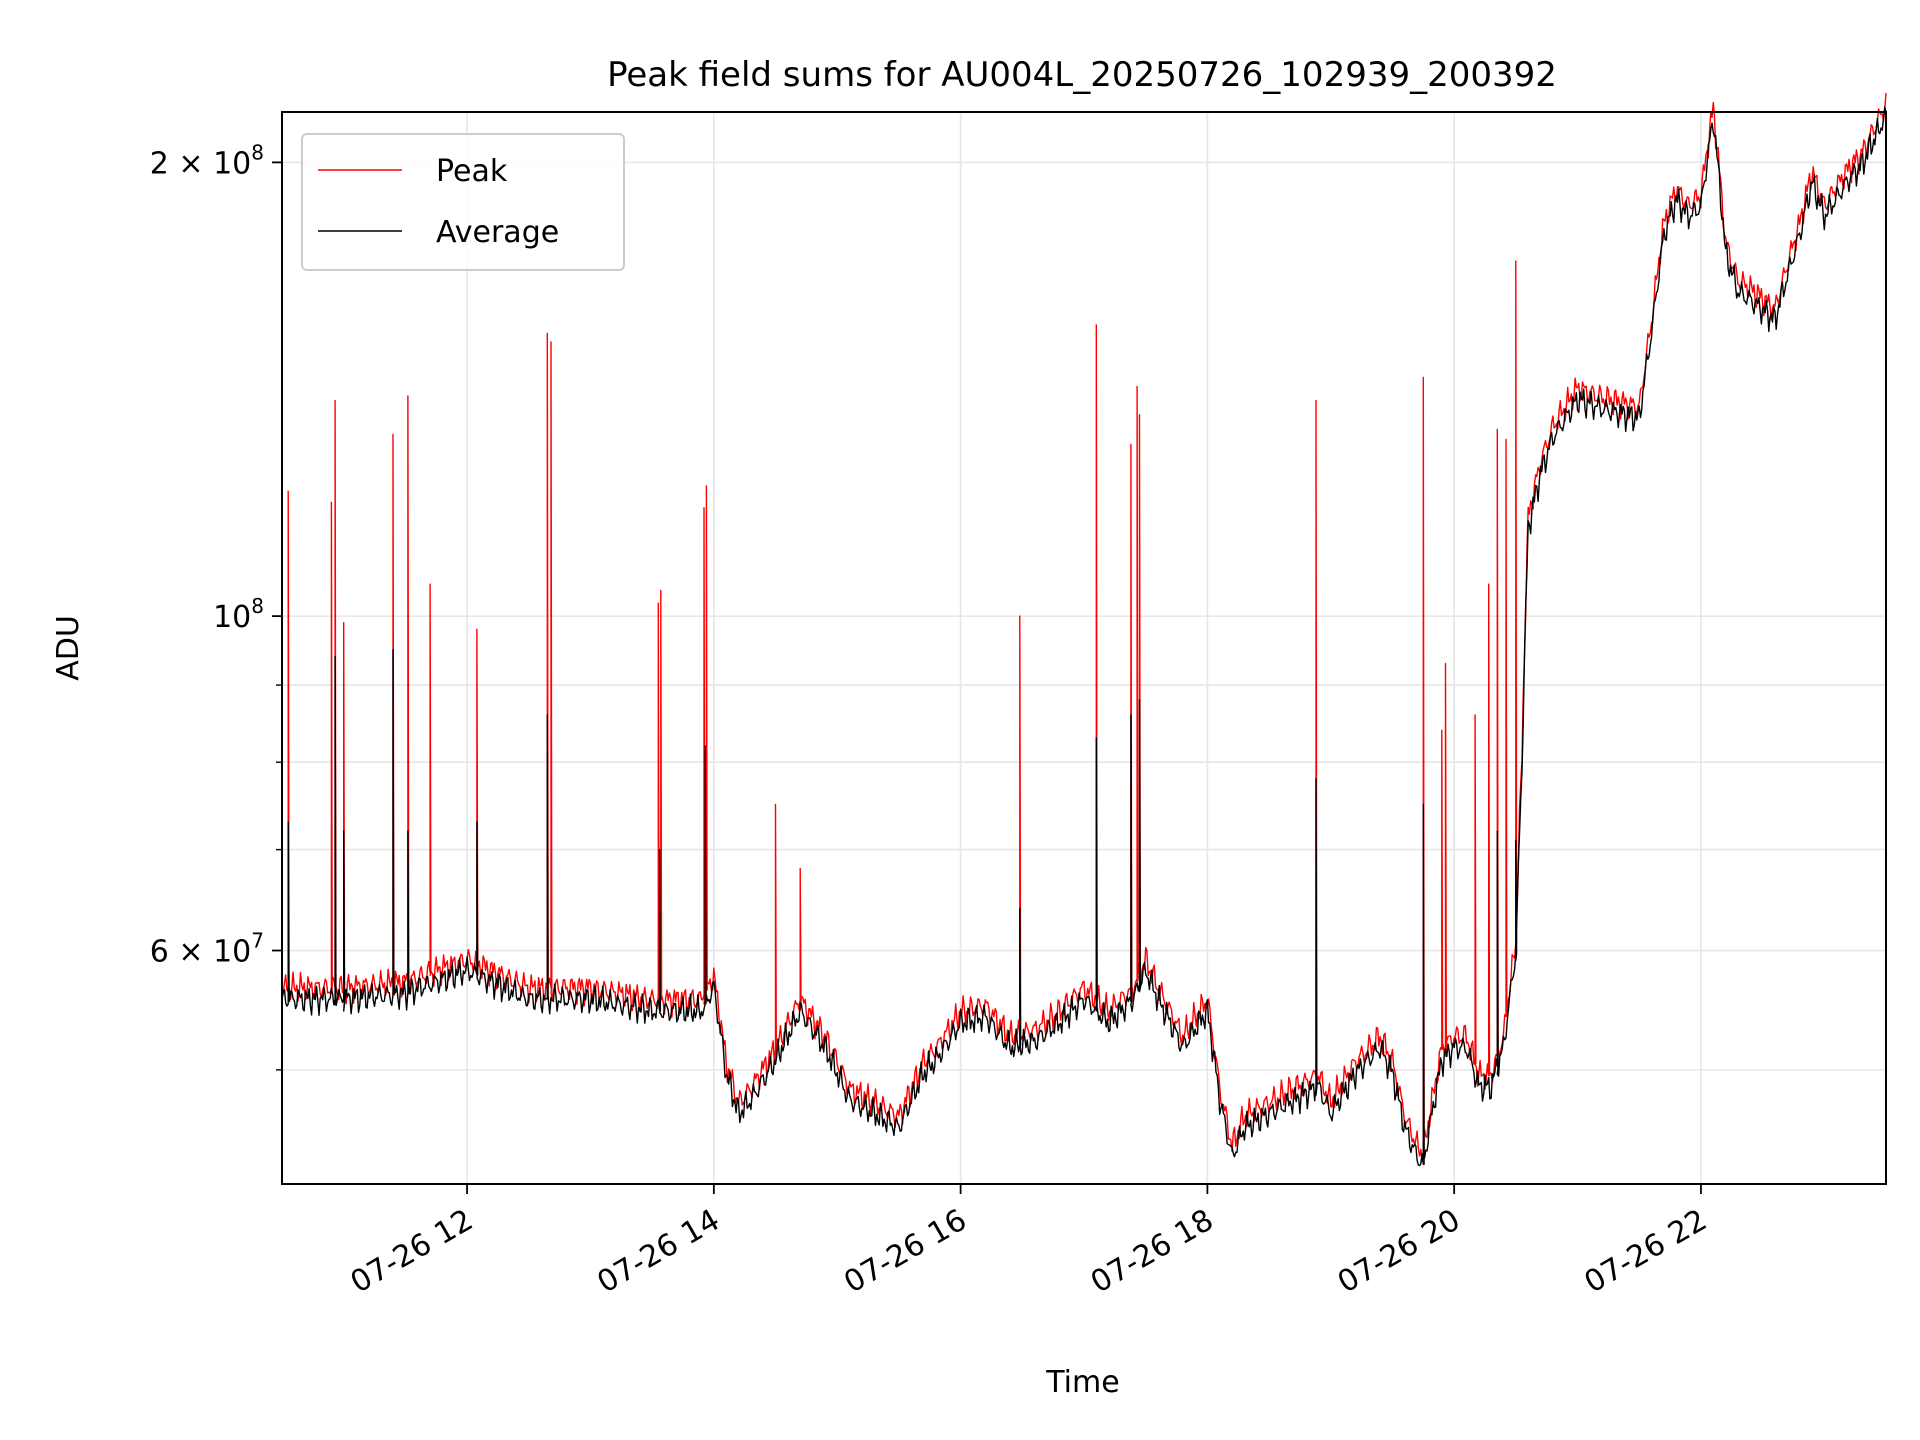 The width and height of the screenshot is (1920, 1440). Describe the element at coordinates (472, 171) in the screenshot. I see `legend-label-peak: Peak` at that location.